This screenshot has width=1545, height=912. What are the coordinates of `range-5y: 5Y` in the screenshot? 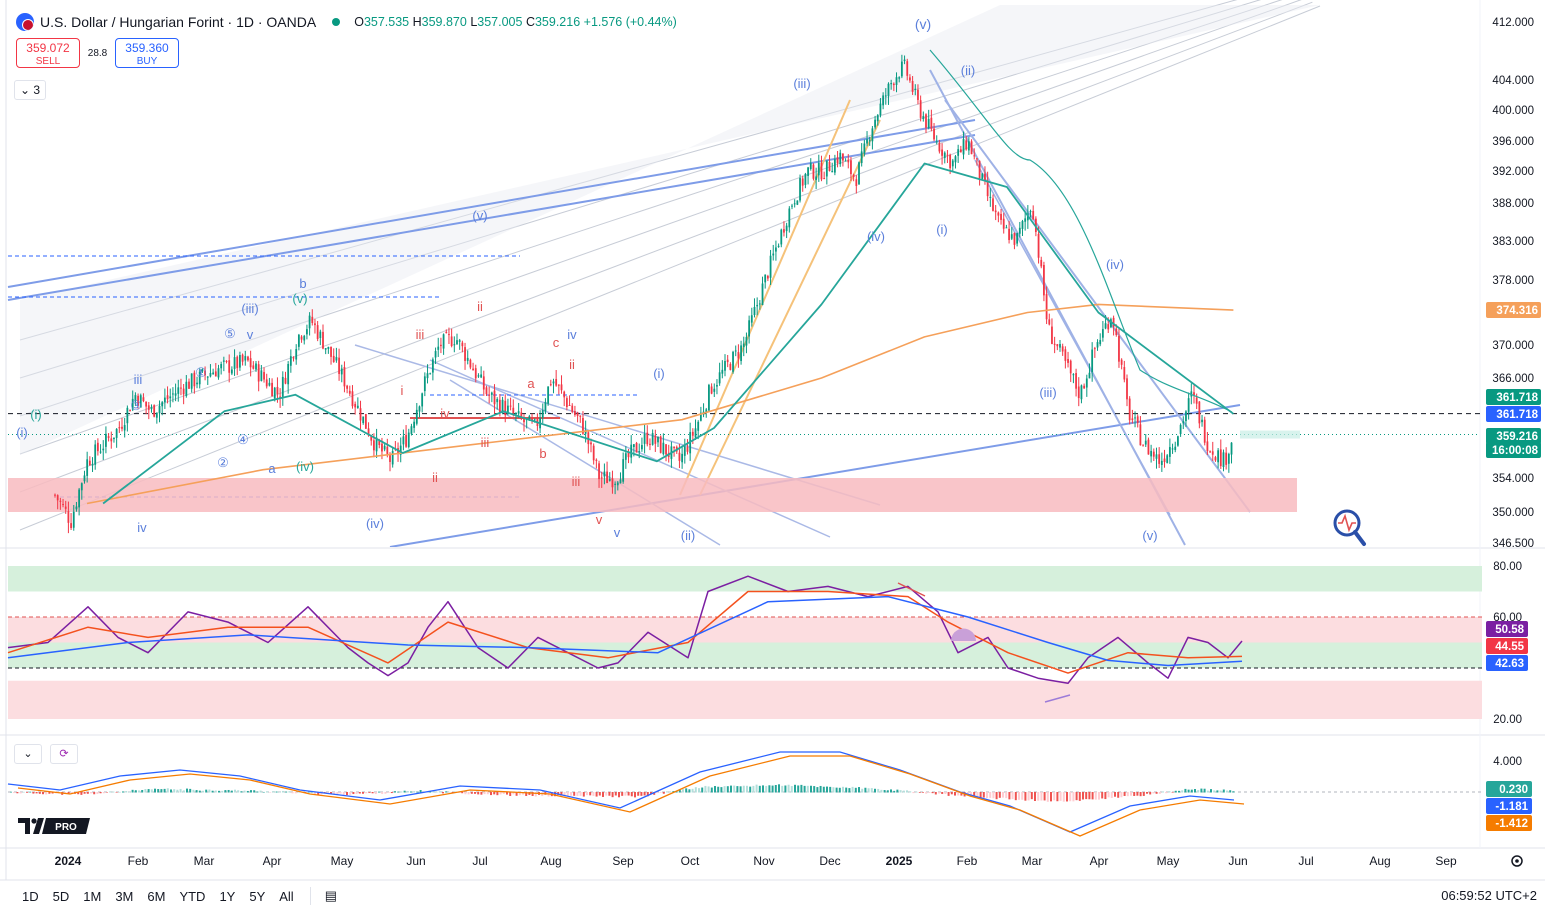 It's located at (257, 896).